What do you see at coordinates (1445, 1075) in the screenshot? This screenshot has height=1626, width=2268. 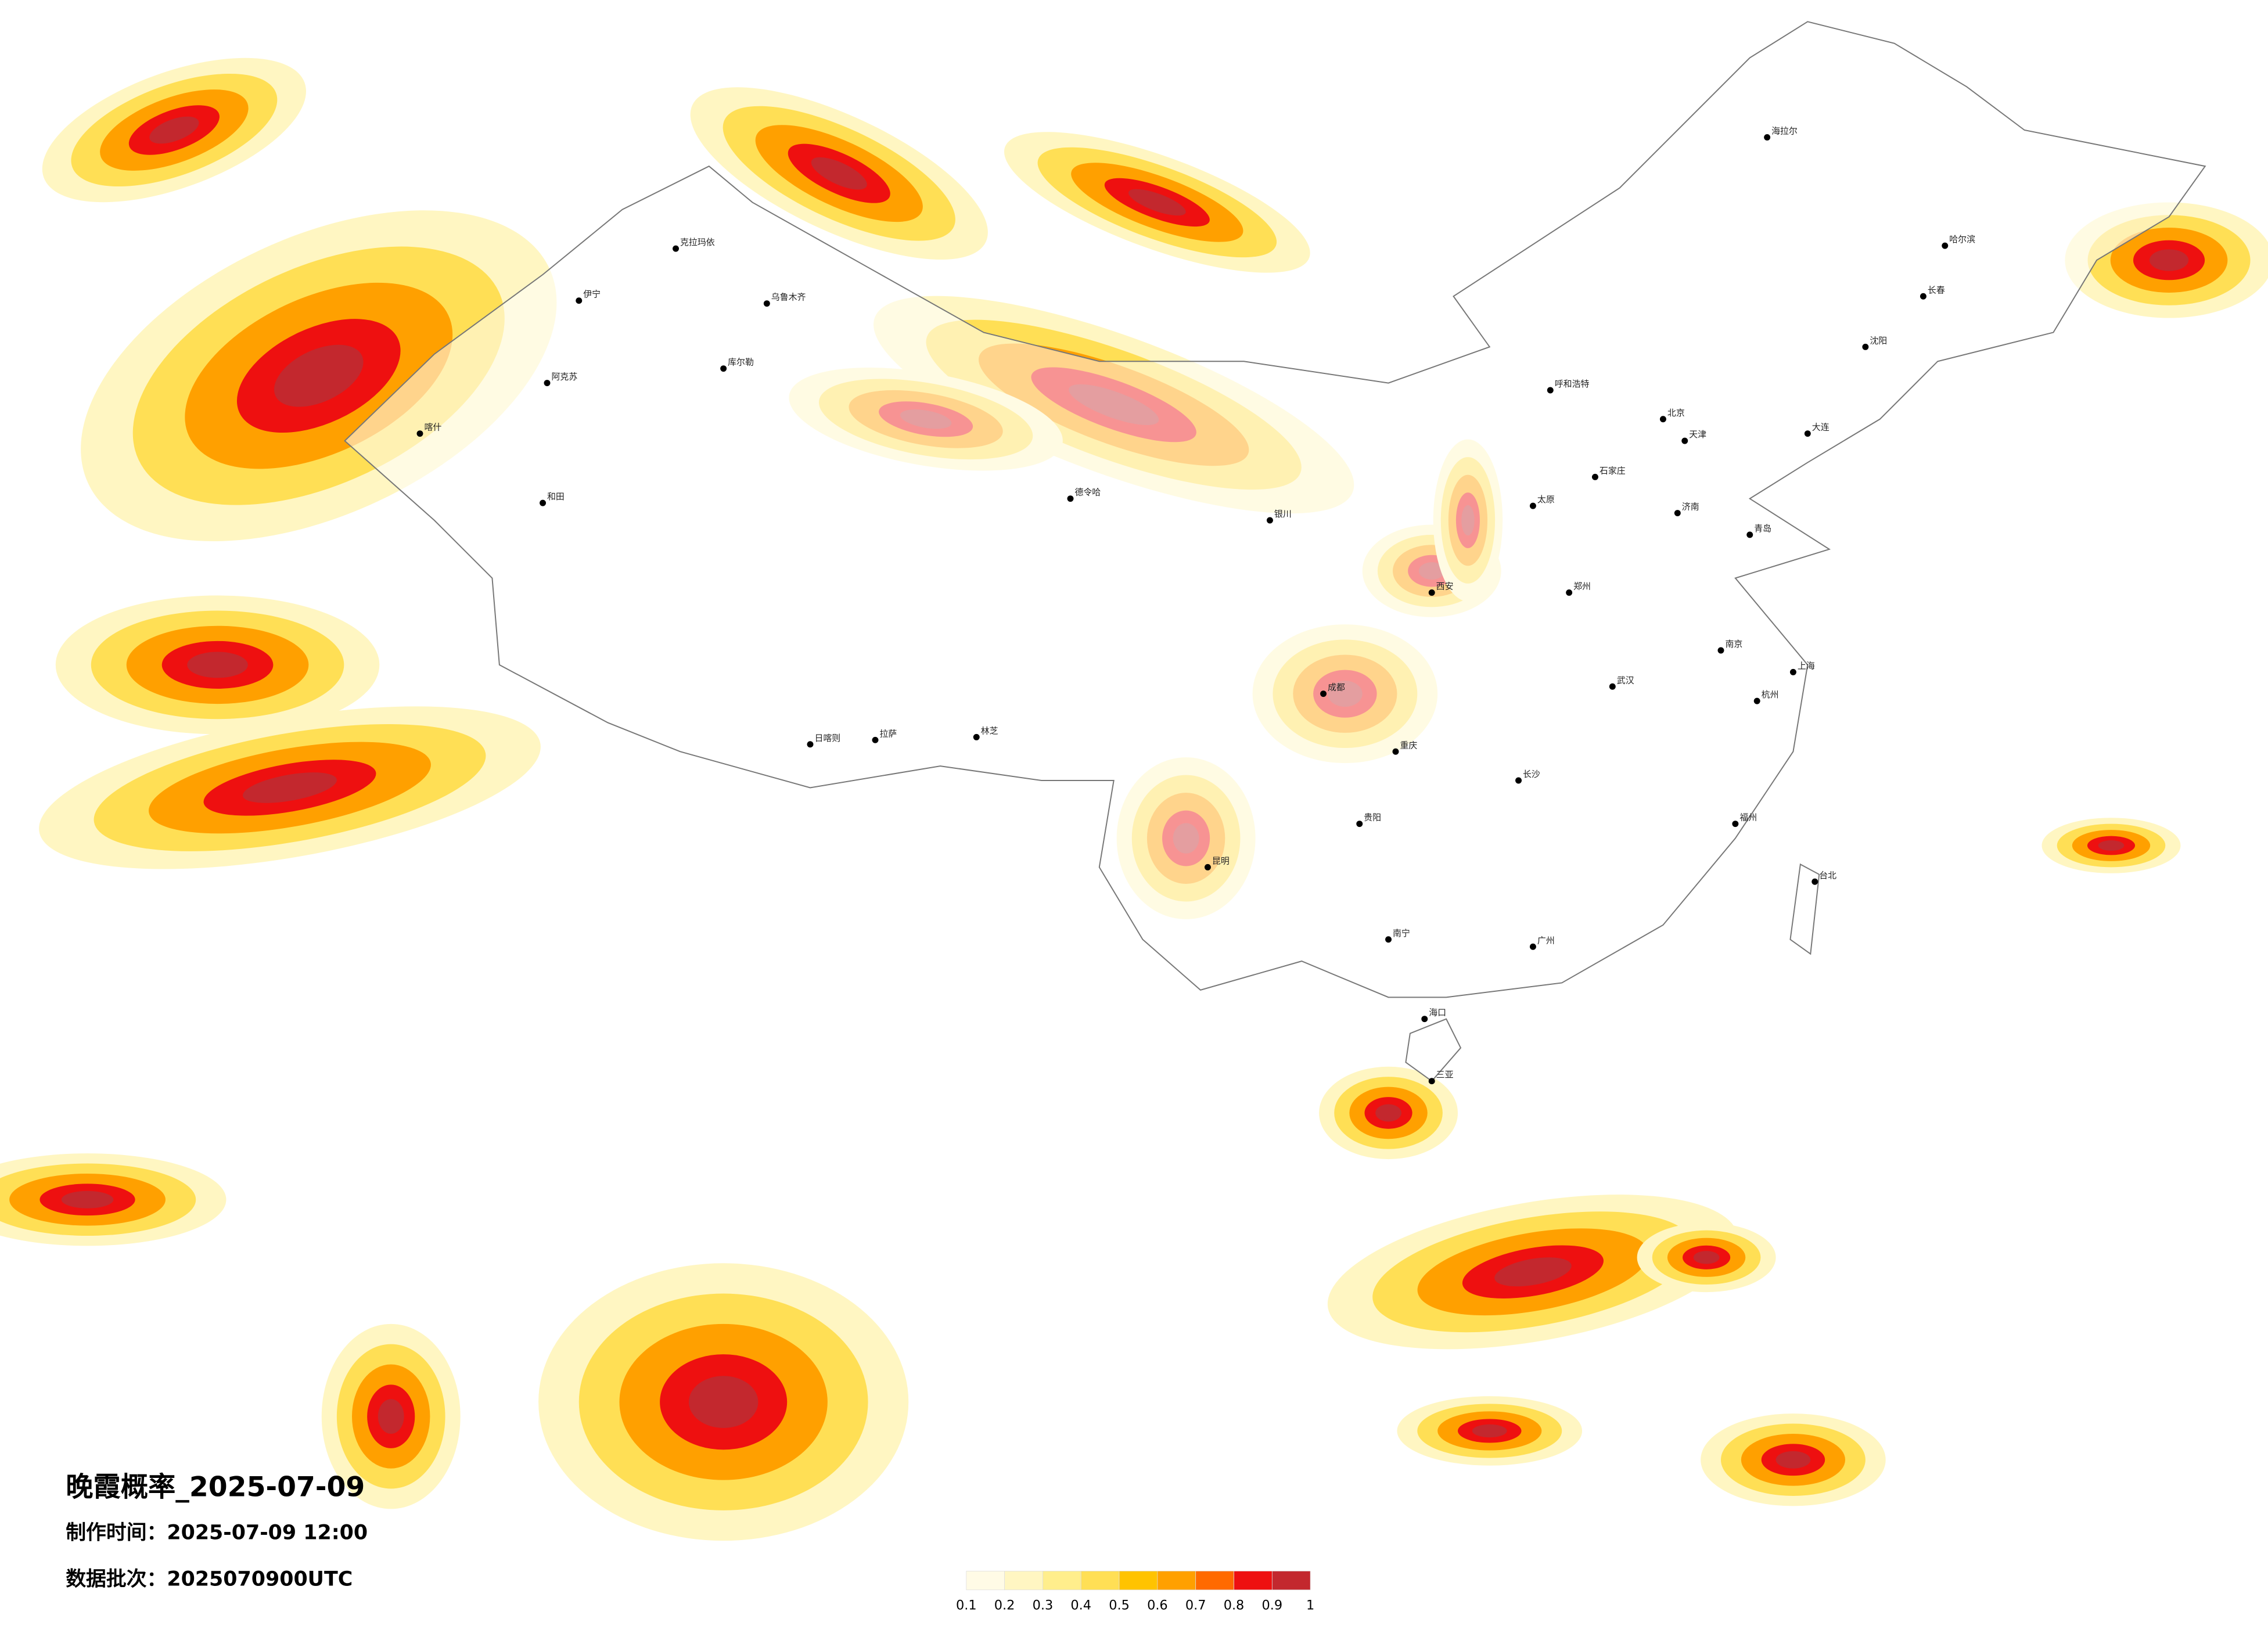 I see `city-label: 三亚` at bounding box center [1445, 1075].